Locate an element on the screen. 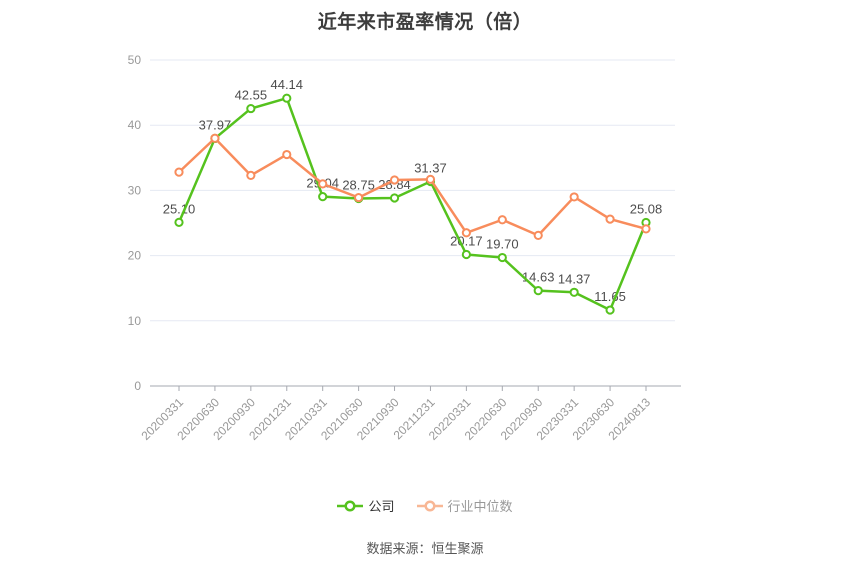  legend-label-industry-median: 行业中位数 is located at coordinates (480, 506).